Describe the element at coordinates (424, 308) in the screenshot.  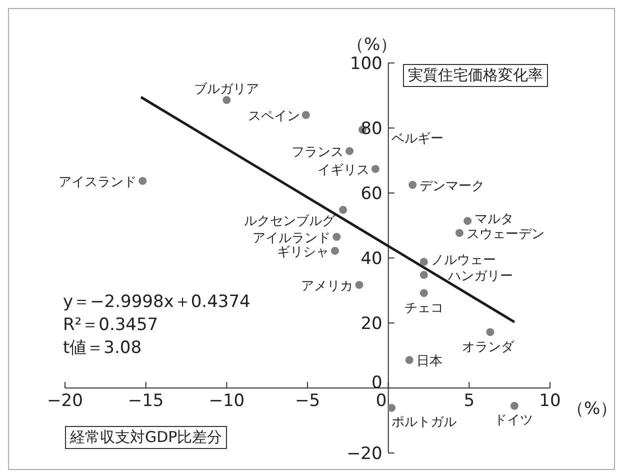
I see `series-label: チェコ` at that location.